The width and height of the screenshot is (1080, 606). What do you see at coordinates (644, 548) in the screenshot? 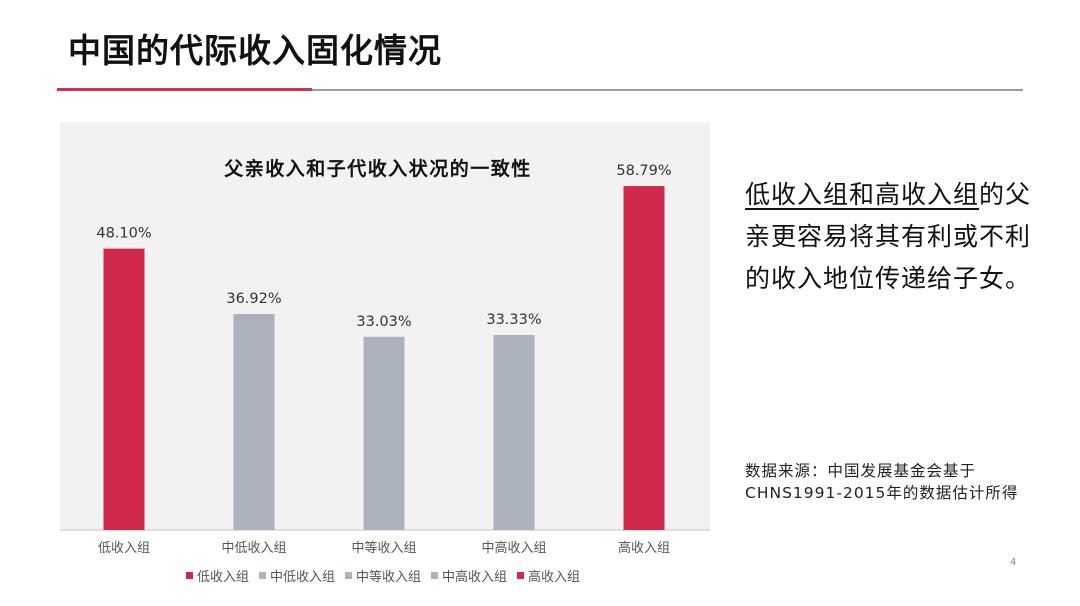
I see `x-tick-label: 高收入组` at bounding box center [644, 548].